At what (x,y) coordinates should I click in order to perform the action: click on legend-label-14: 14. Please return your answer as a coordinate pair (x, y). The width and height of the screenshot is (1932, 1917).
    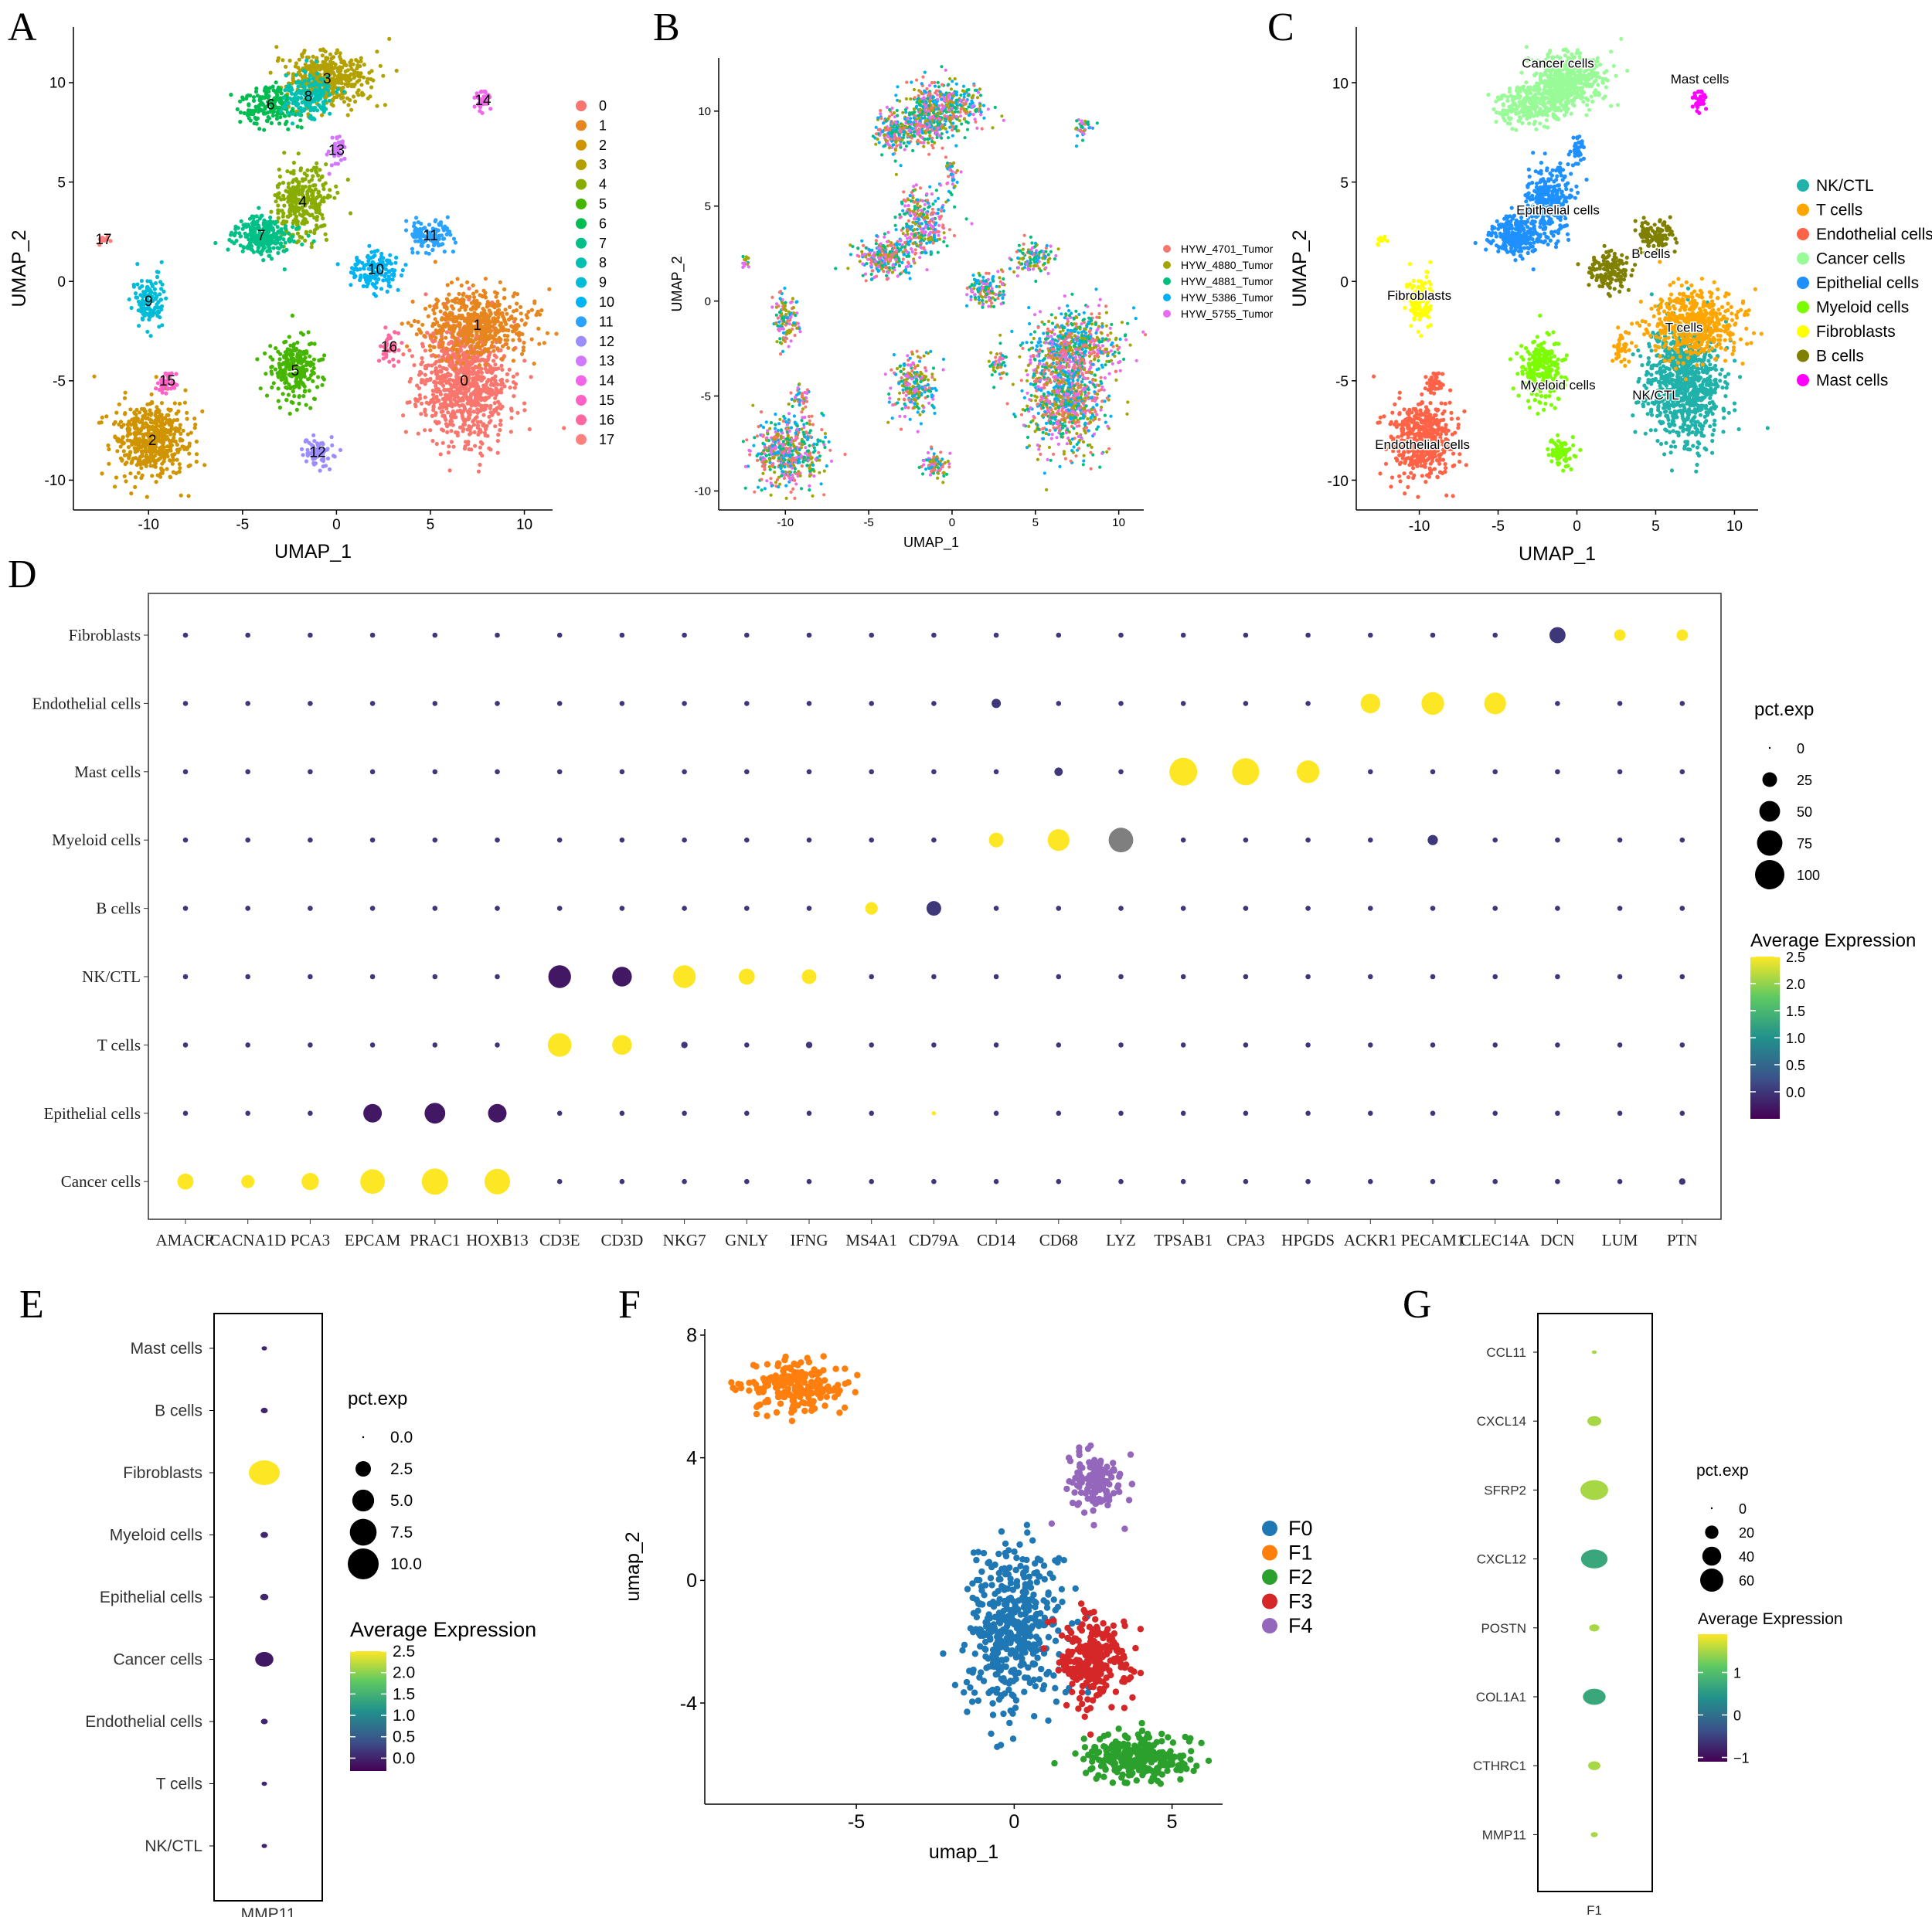
    Looking at the image, I should click on (606, 381).